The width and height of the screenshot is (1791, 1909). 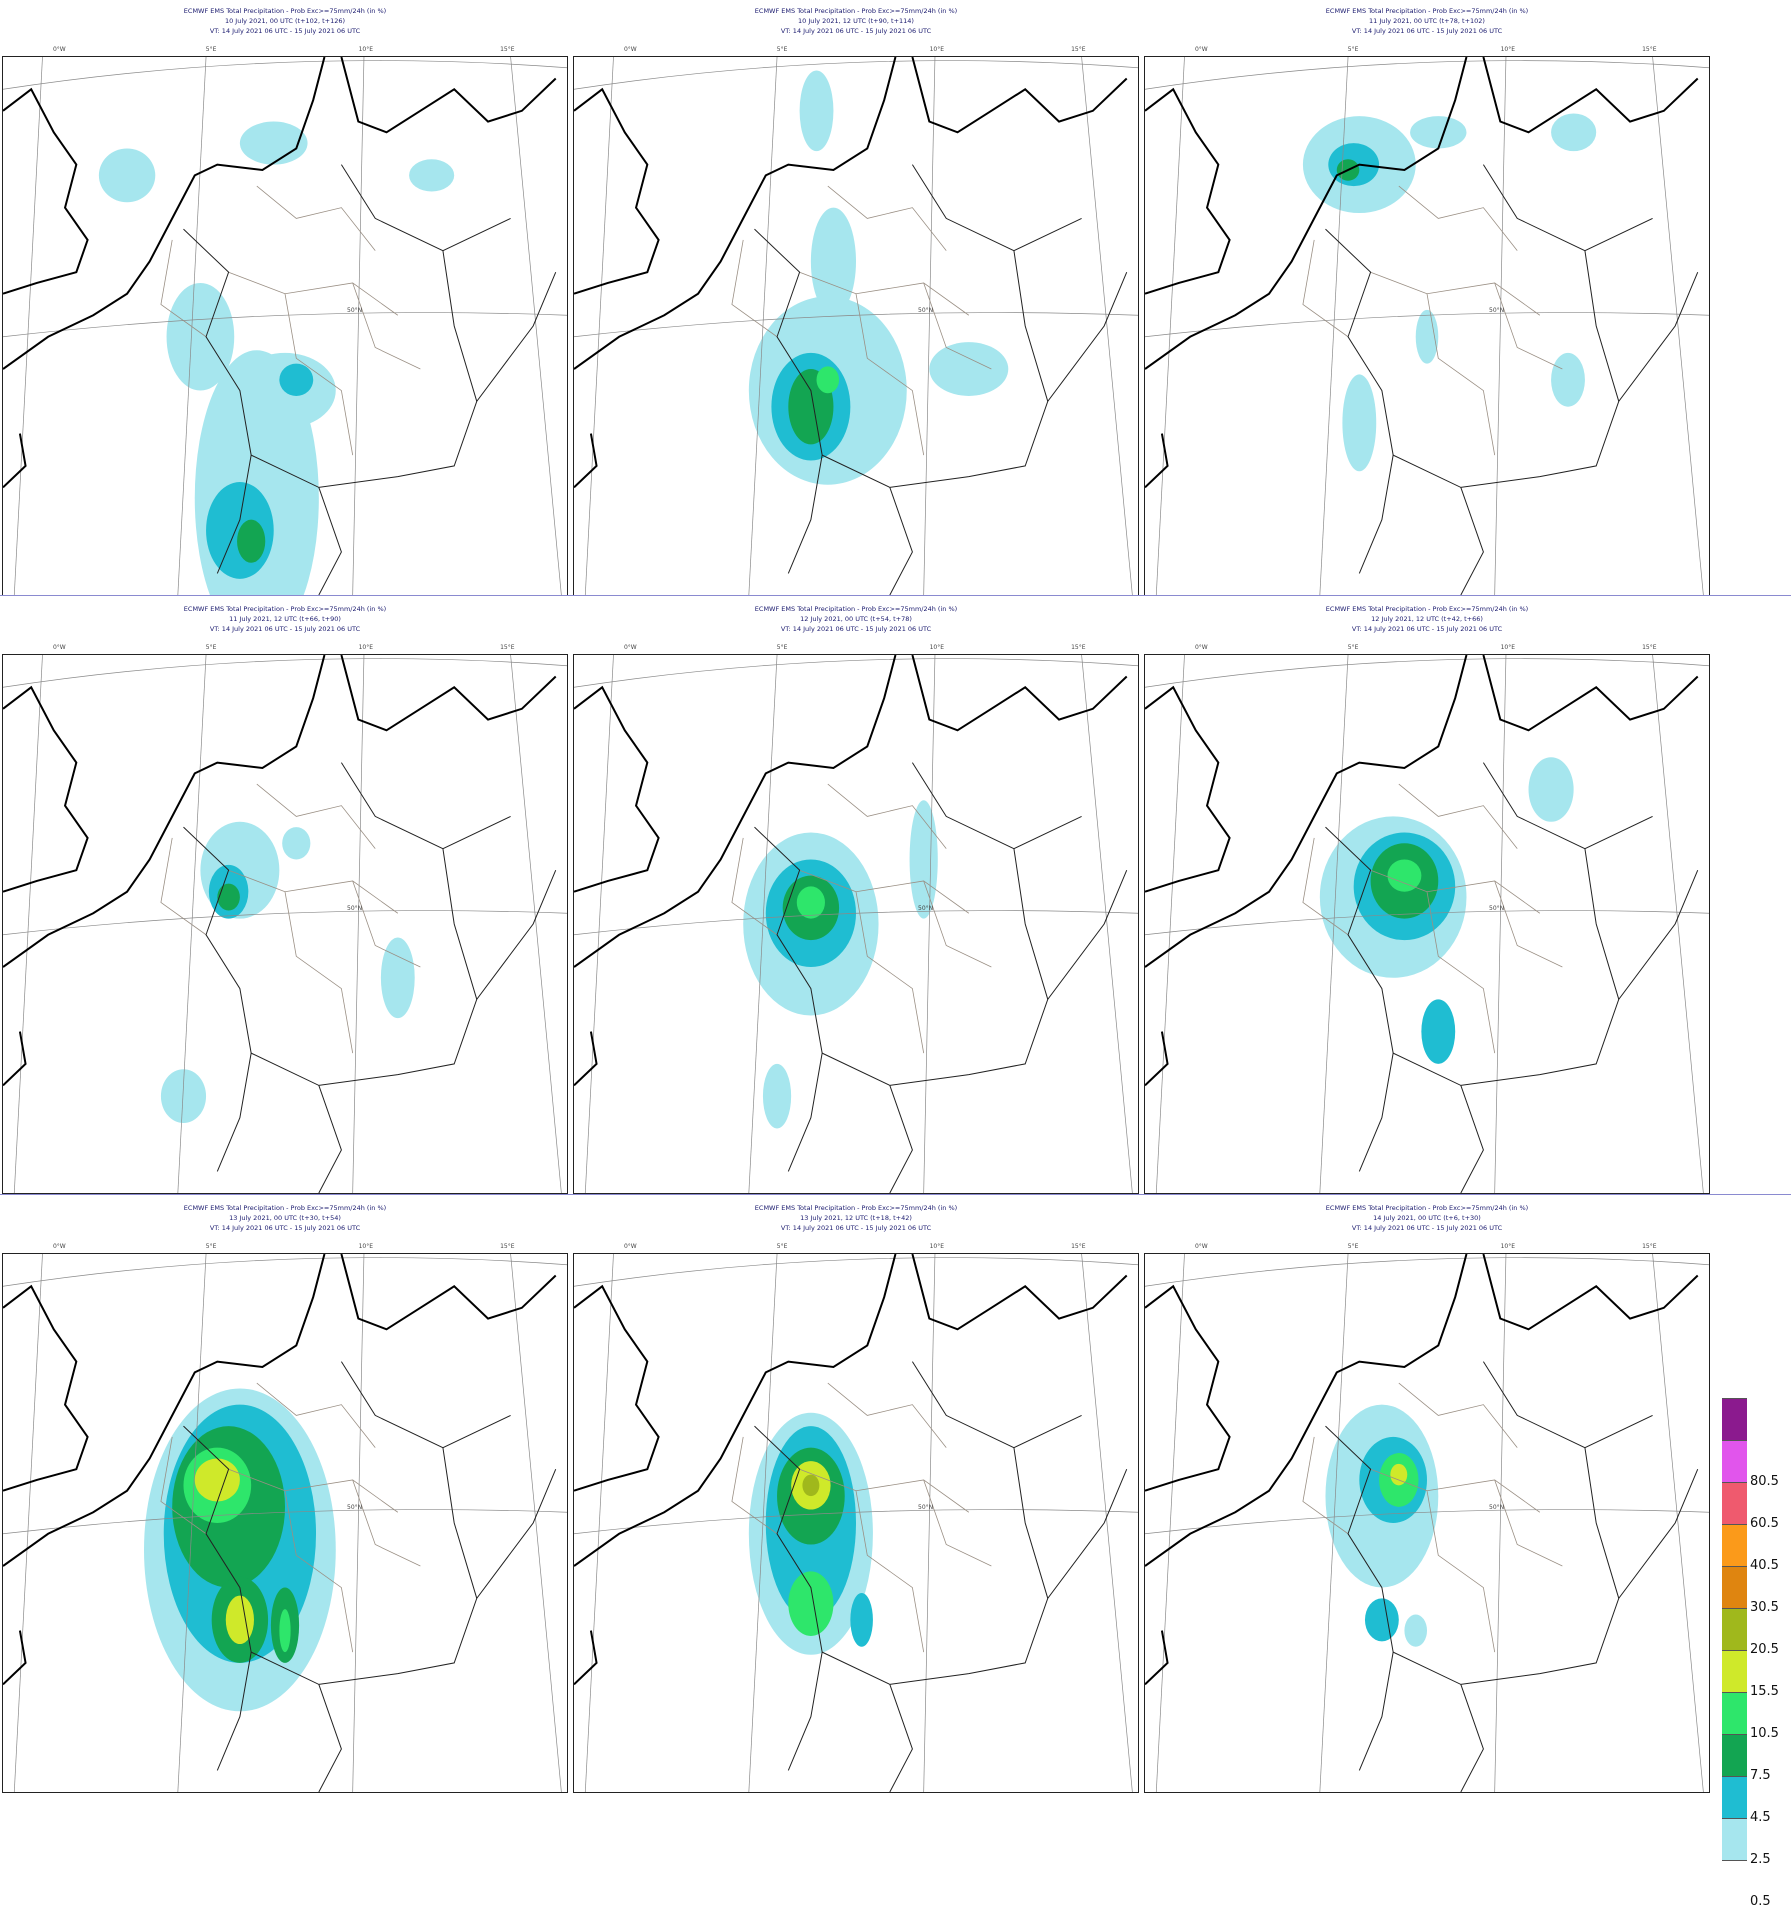 I want to click on legend-label: 0.5, so click(x=1760, y=1901).